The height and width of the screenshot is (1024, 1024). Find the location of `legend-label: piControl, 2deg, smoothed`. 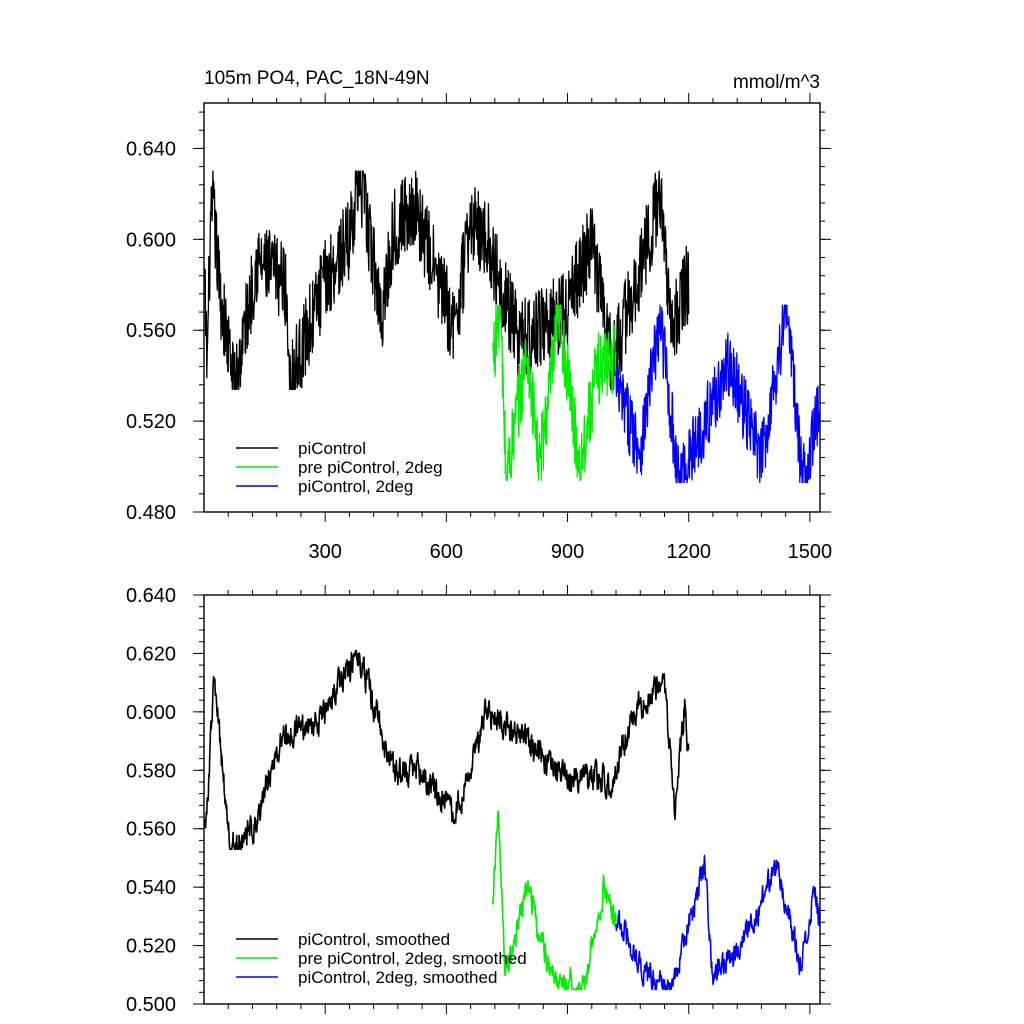

legend-label: piControl, 2deg, smoothed is located at coordinates (397, 977).